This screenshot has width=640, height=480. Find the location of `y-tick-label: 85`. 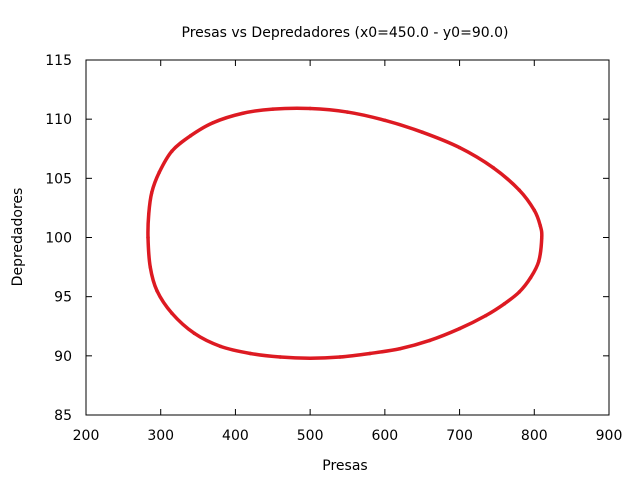

y-tick-label: 85 is located at coordinates (63, 416).